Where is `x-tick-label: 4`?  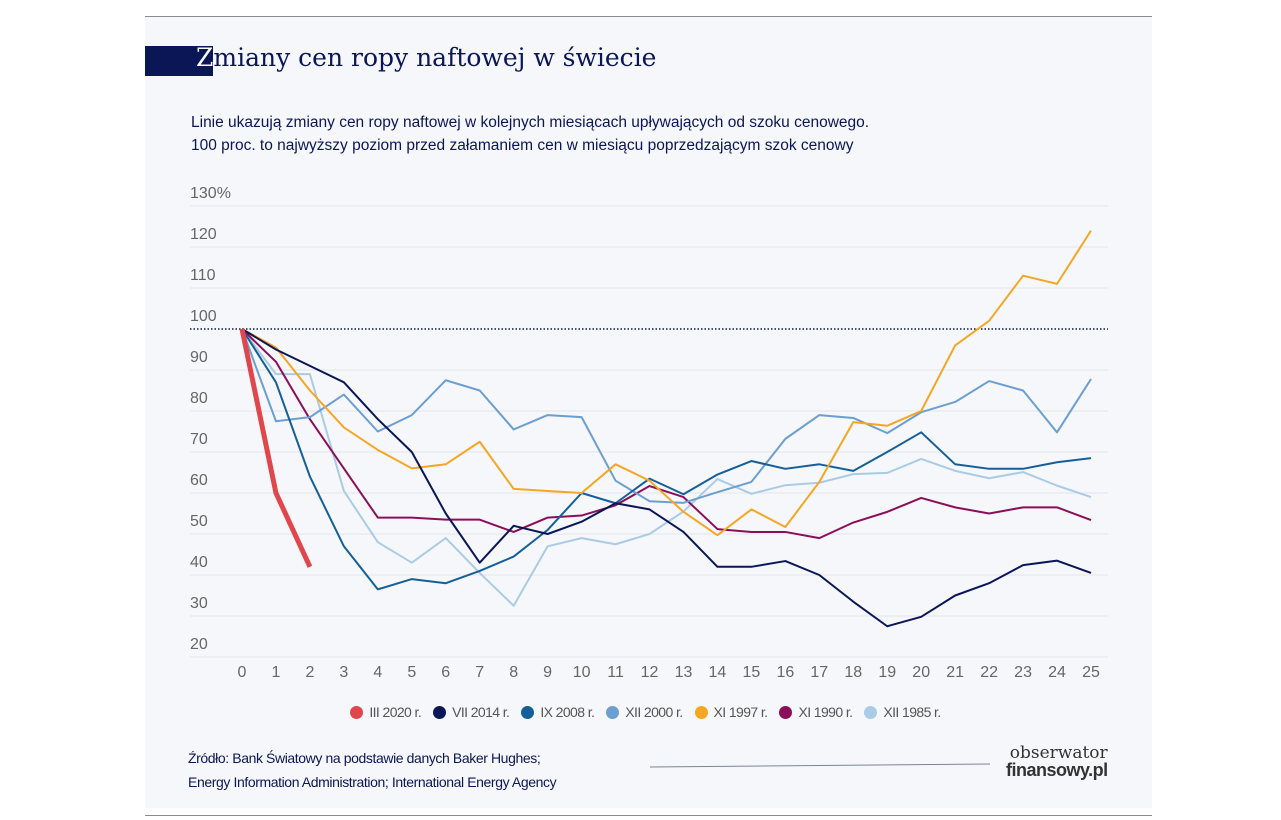 x-tick-label: 4 is located at coordinates (377, 672).